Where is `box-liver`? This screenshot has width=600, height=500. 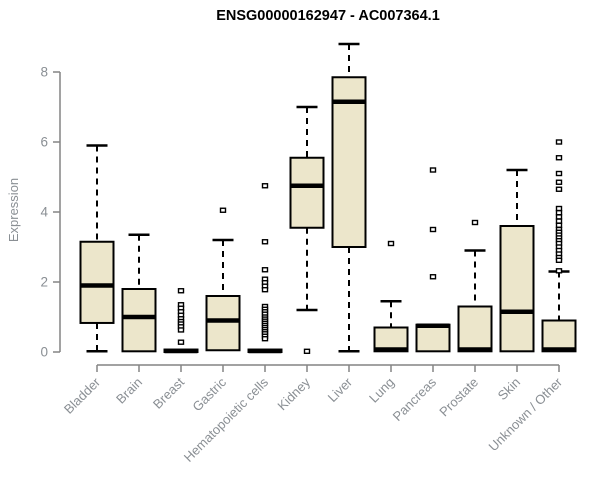 box-liver is located at coordinates (349, 162).